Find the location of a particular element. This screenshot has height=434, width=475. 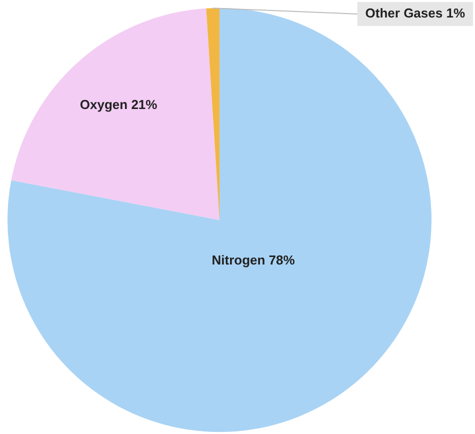

slice-label: Oxygen 21% is located at coordinates (119, 104).